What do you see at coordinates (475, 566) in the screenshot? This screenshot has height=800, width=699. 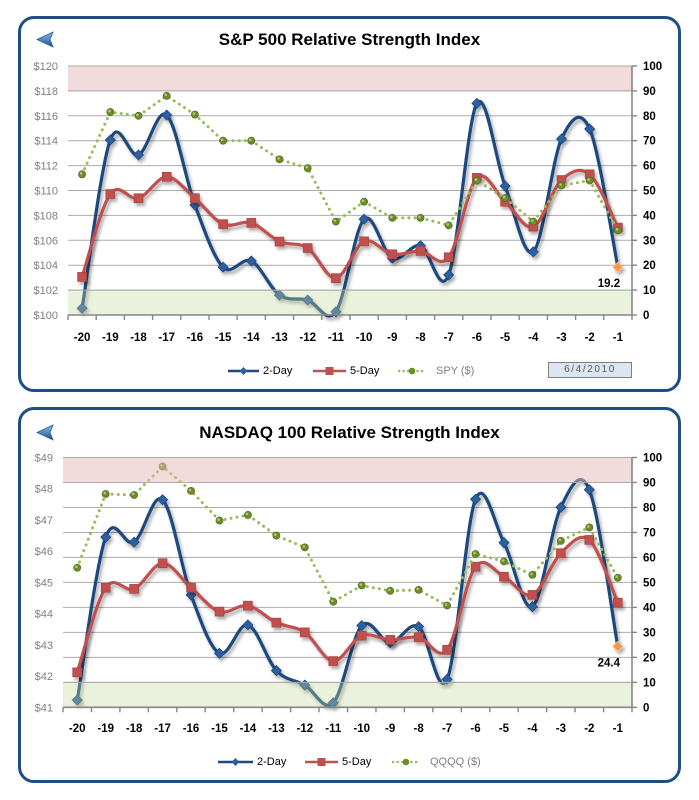 I see `data-point-5-day--6` at bounding box center [475, 566].